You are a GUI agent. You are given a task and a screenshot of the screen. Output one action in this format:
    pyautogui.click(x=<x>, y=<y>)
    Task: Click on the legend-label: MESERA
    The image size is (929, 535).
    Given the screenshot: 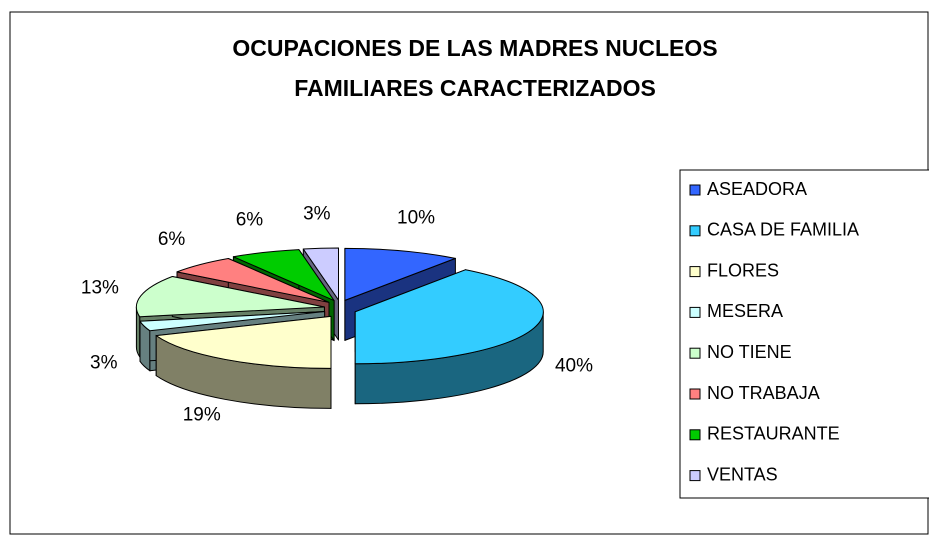 What is the action you would take?
    pyautogui.click(x=745, y=311)
    